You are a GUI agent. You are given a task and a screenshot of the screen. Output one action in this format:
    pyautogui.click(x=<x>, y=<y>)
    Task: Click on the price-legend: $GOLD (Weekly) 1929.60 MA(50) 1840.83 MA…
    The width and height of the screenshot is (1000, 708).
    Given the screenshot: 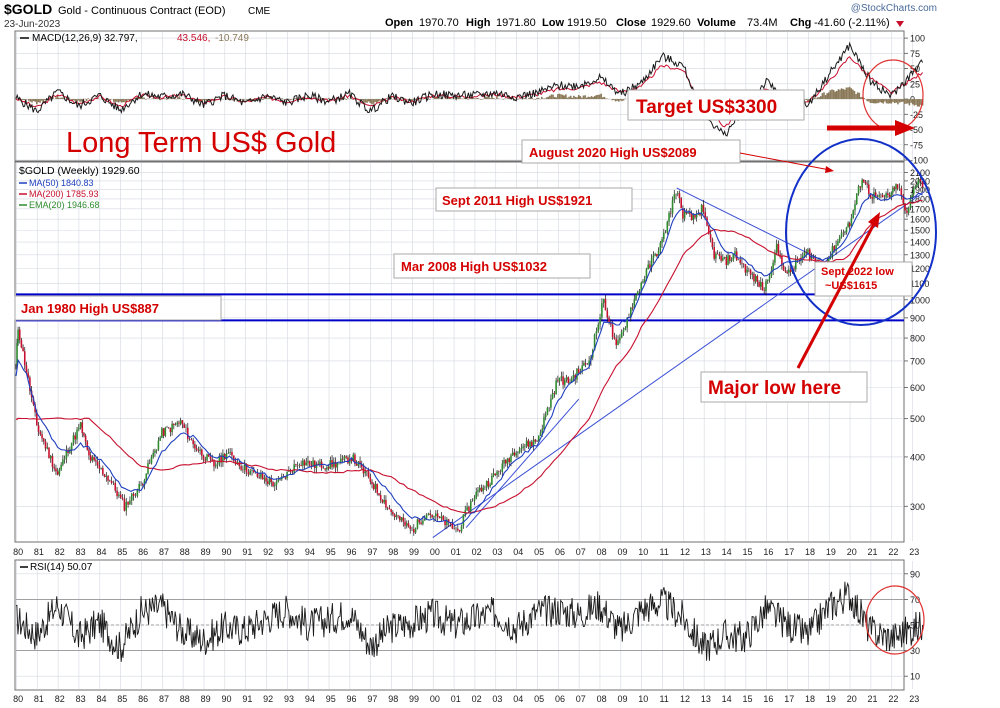 What is the action you would take?
    pyautogui.click(x=79, y=187)
    